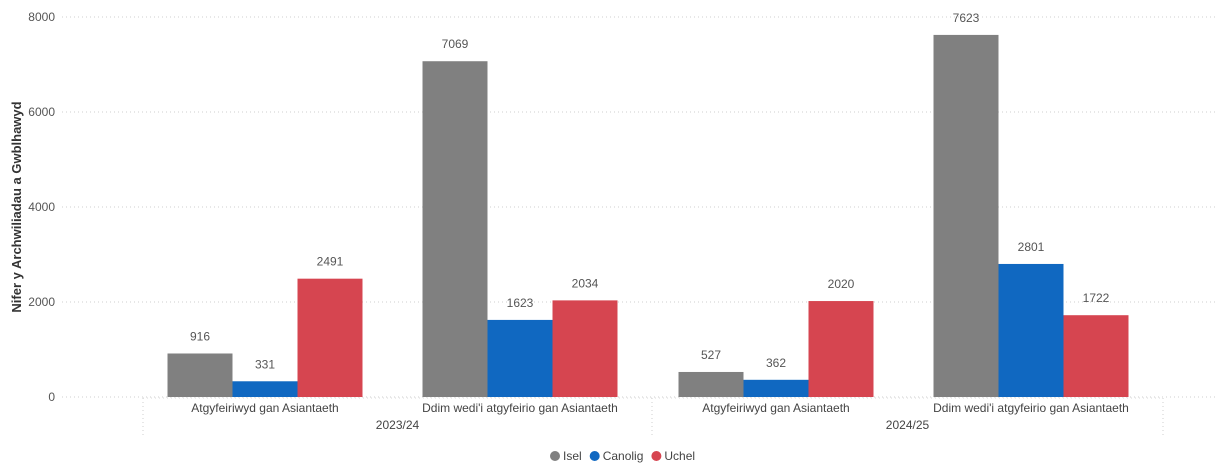 The image size is (1229, 465). What do you see at coordinates (679, 456) in the screenshot?
I see `legend-label: Uchel` at bounding box center [679, 456].